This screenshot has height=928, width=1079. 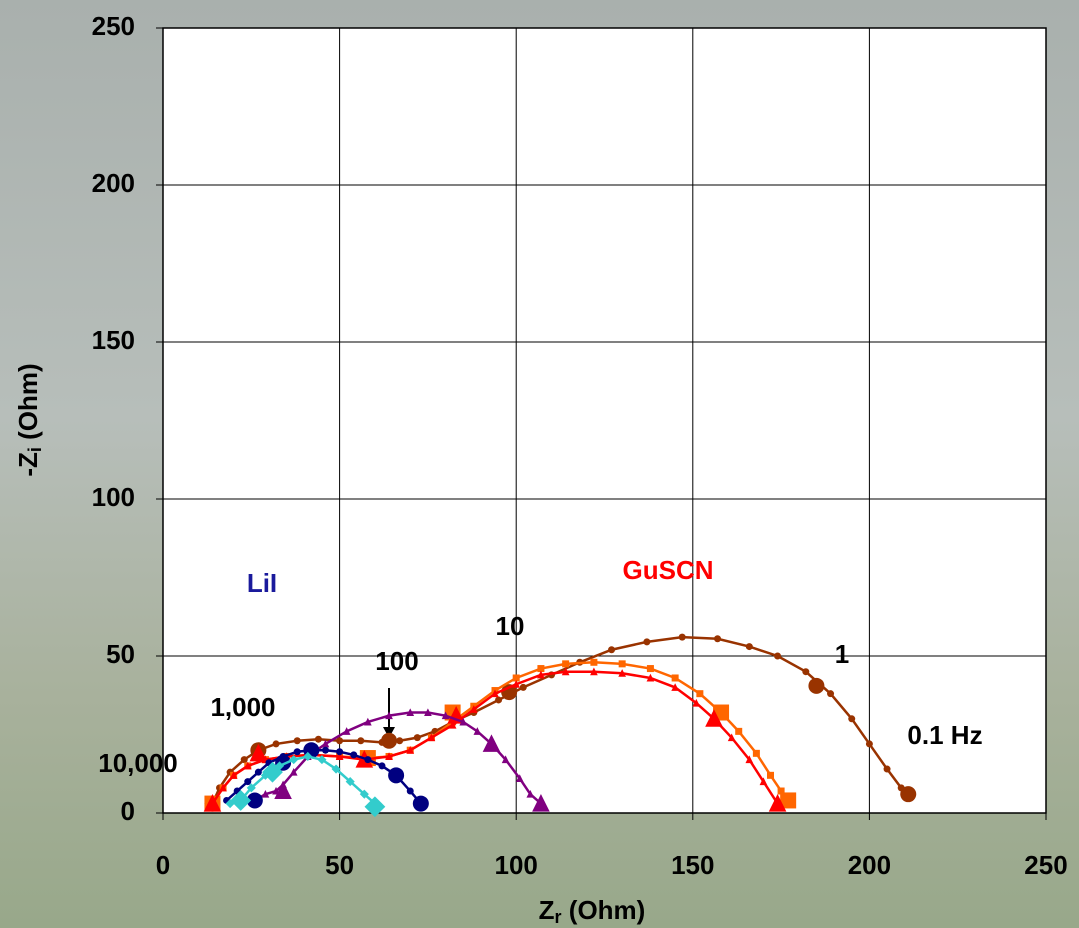 What do you see at coordinates (510, 626) in the screenshot?
I see `annotation: 10` at bounding box center [510, 626].